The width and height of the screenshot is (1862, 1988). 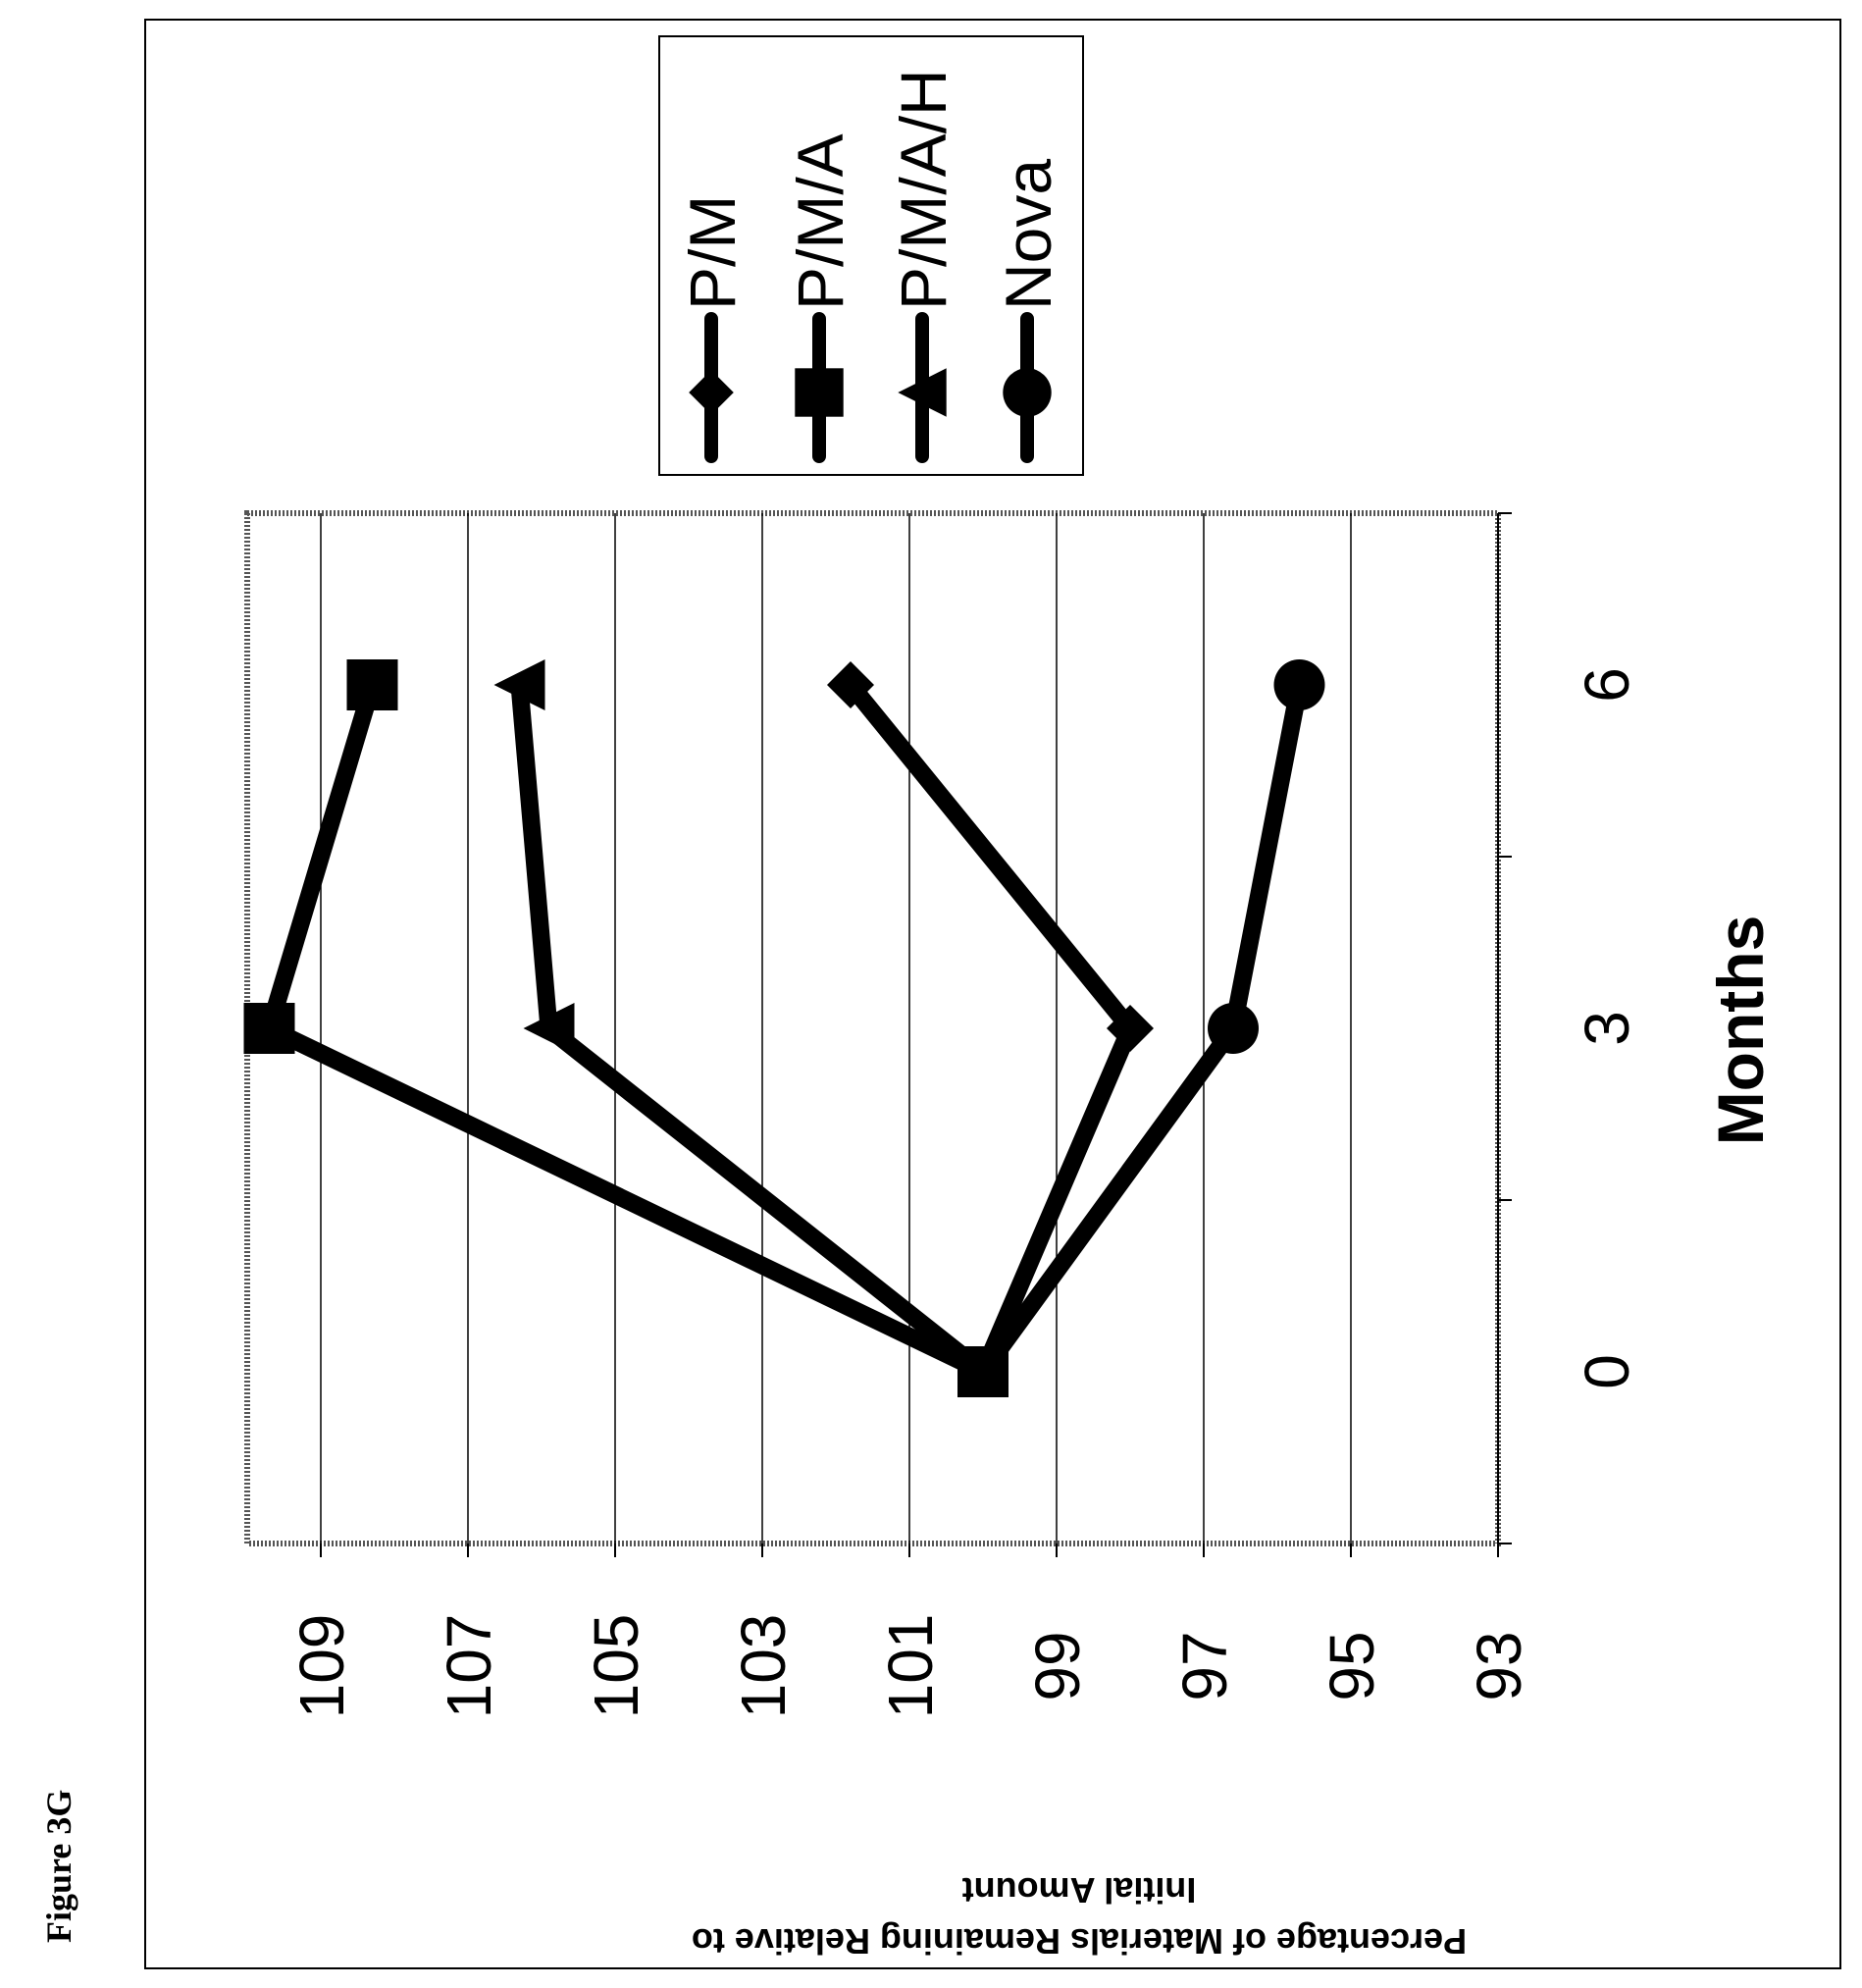 I want to click on series-line-p-m, so click(x=990, y=1028).